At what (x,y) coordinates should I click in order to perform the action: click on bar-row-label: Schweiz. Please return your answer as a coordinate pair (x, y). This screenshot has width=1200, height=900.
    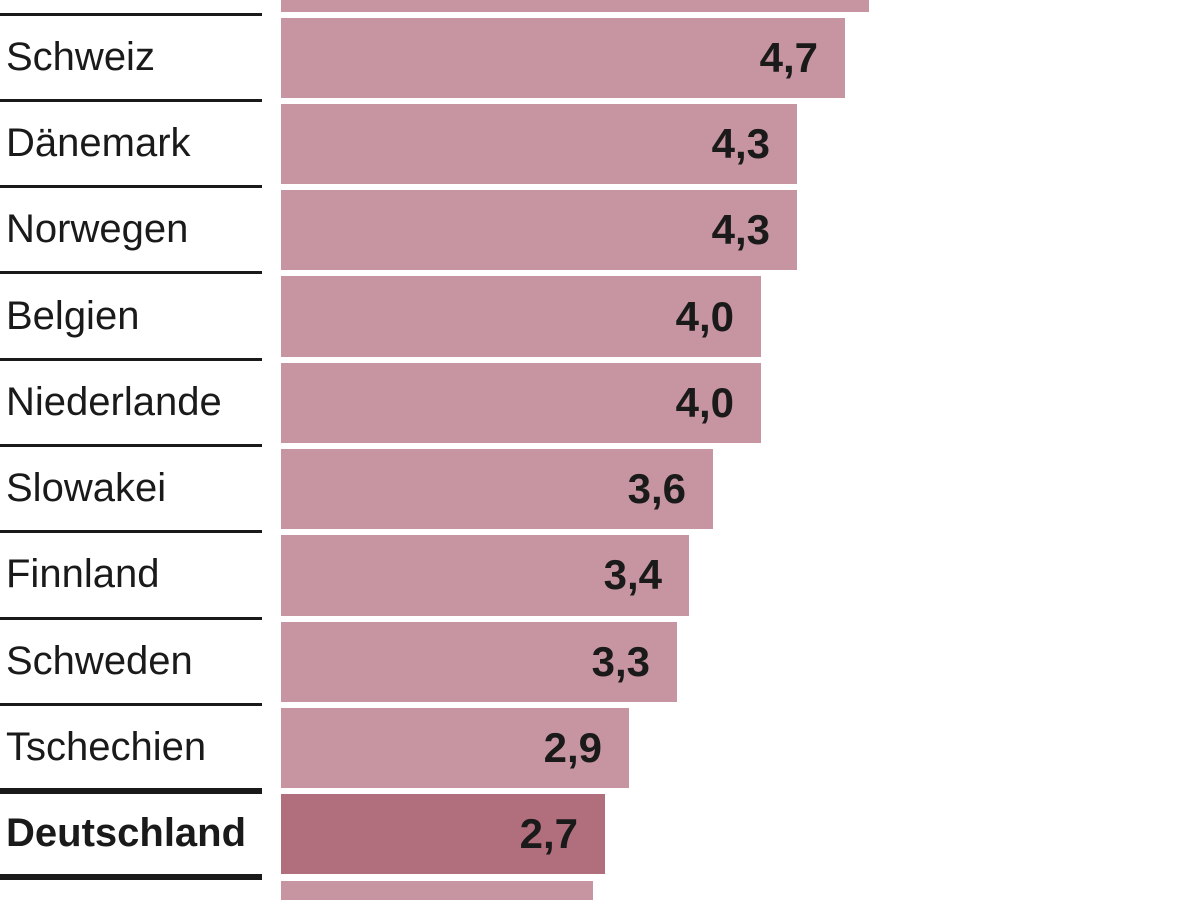
    Looking at the image, I should click on (131, 57).